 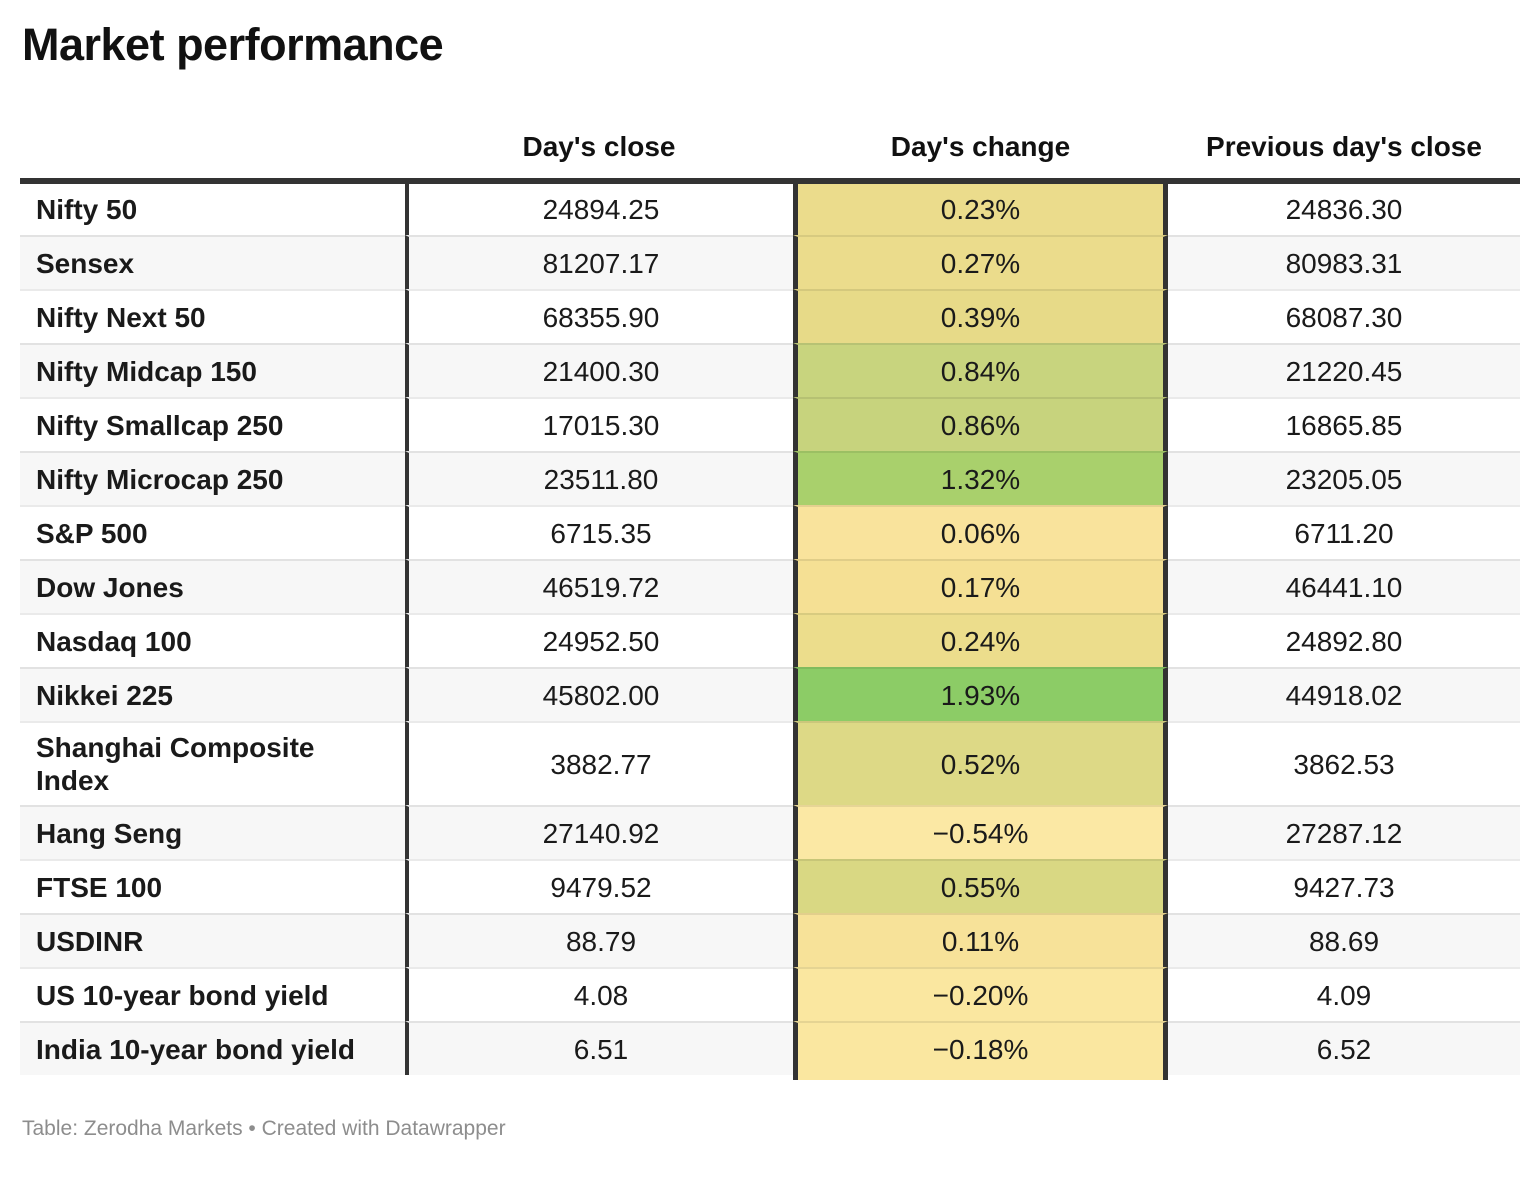 What do you see at coordinates (212, 316) in the screenshot?
I see `row-label: Nifty Next 50` at bounding box center [212, 316].